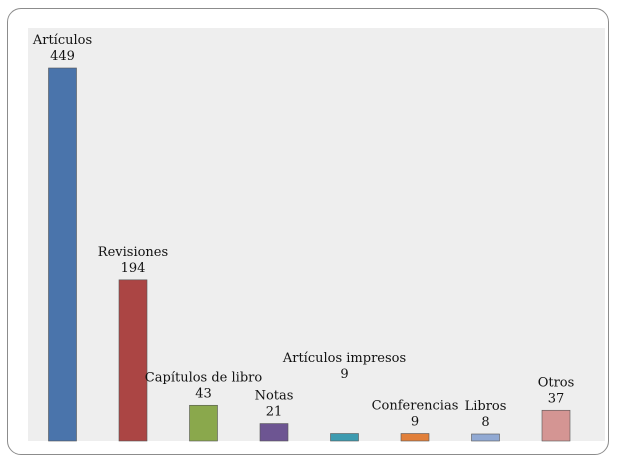  I want to click on bar-category-label-5: Conferencias, so click(415, 406).